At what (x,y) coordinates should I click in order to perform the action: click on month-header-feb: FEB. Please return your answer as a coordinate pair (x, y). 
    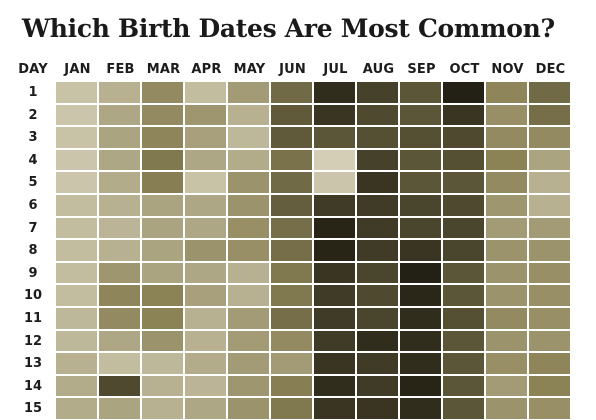
    Looking at the image, I should click on (120, 69).